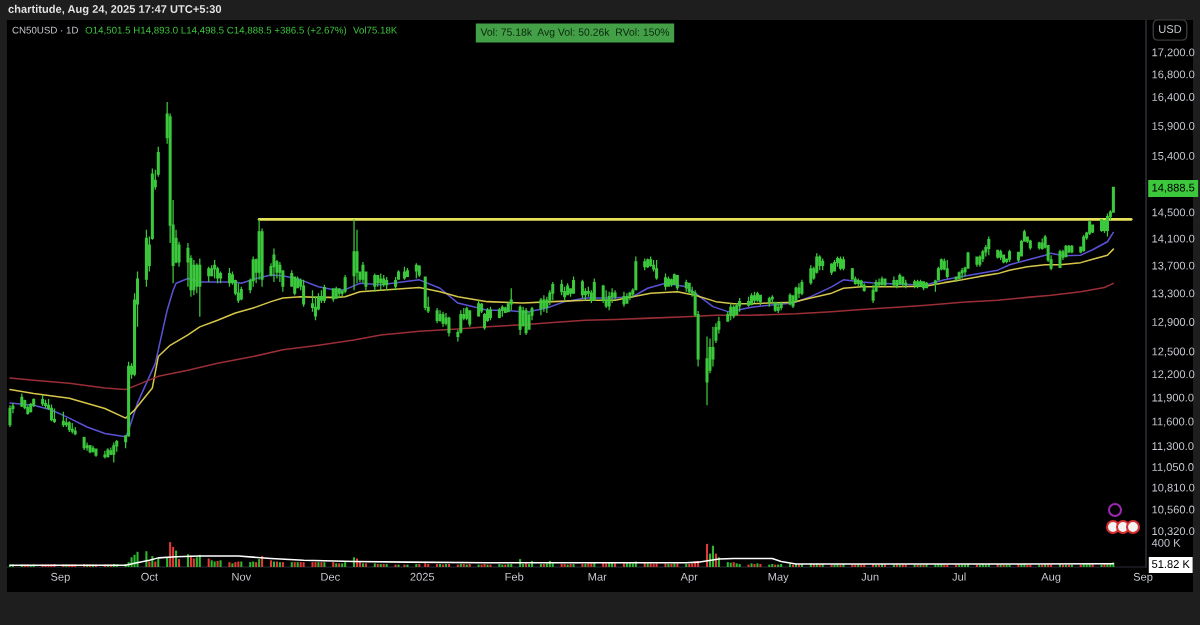 Image resolution: width=1200 pixels, height=625 pixels. Describe the element at coordinates (1173, 398) in the screenshot. I see `y-tick-label: 11,900.0` at that location.